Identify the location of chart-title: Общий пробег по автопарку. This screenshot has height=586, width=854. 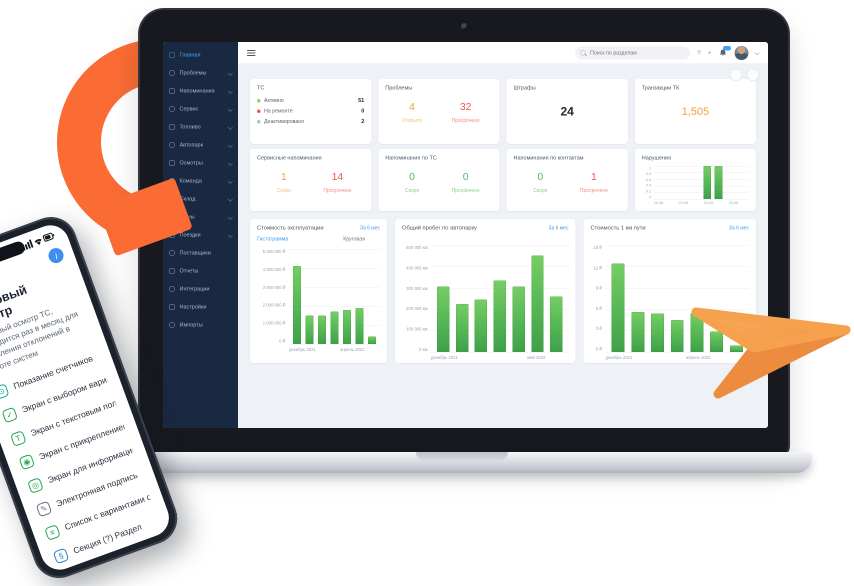
(439, 228).